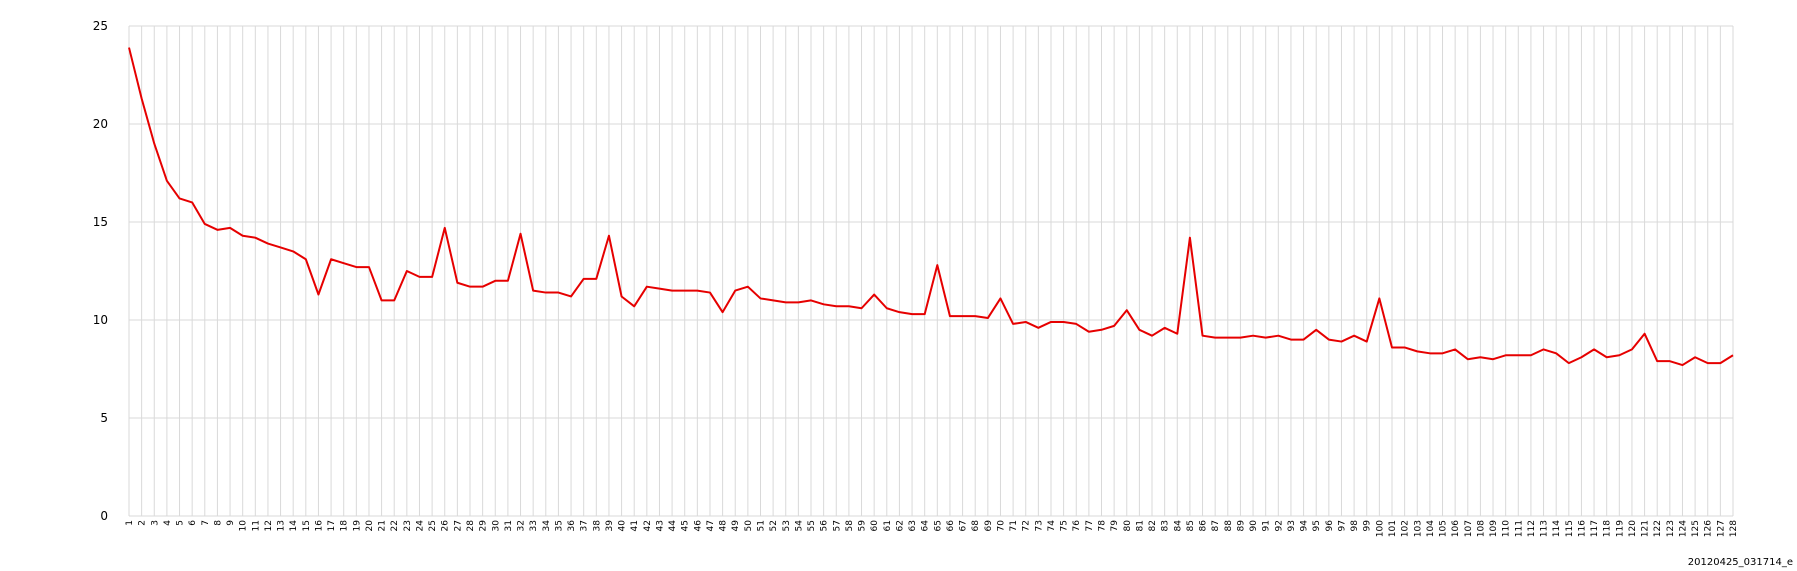 The width and height of the screenshot is (1797, 571). I want to click on x-tick-label: 1, so click(130, 523).